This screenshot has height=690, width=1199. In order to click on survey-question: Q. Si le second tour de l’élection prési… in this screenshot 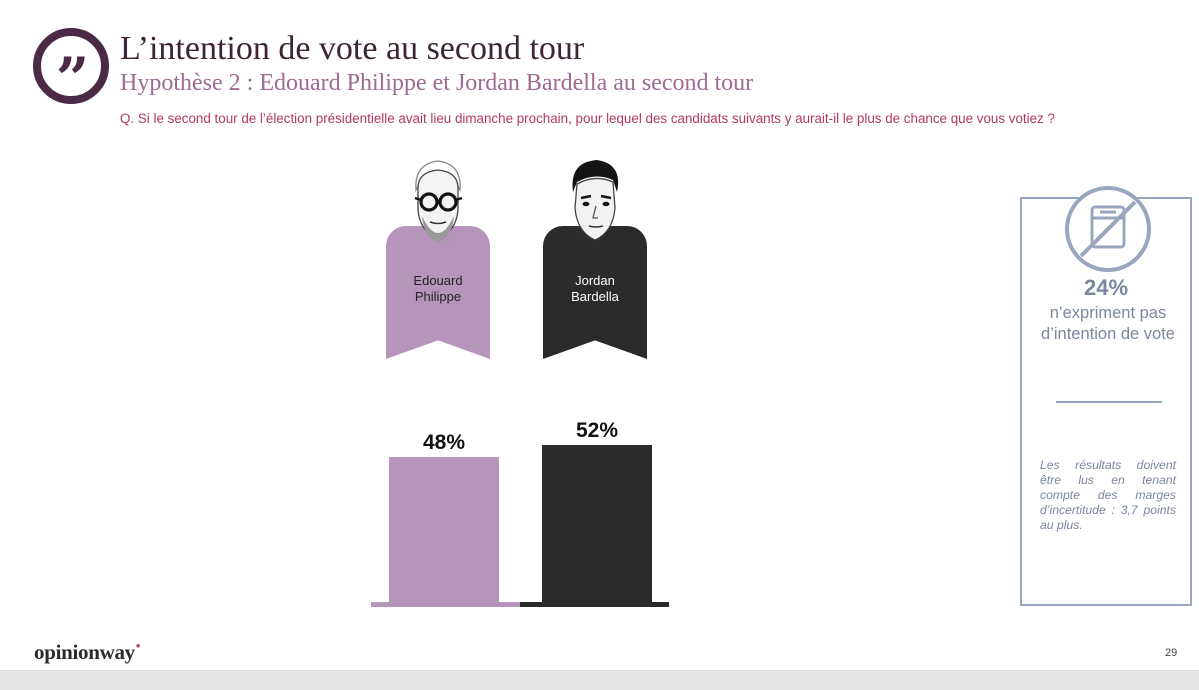, I will do `click(587, 118)`.